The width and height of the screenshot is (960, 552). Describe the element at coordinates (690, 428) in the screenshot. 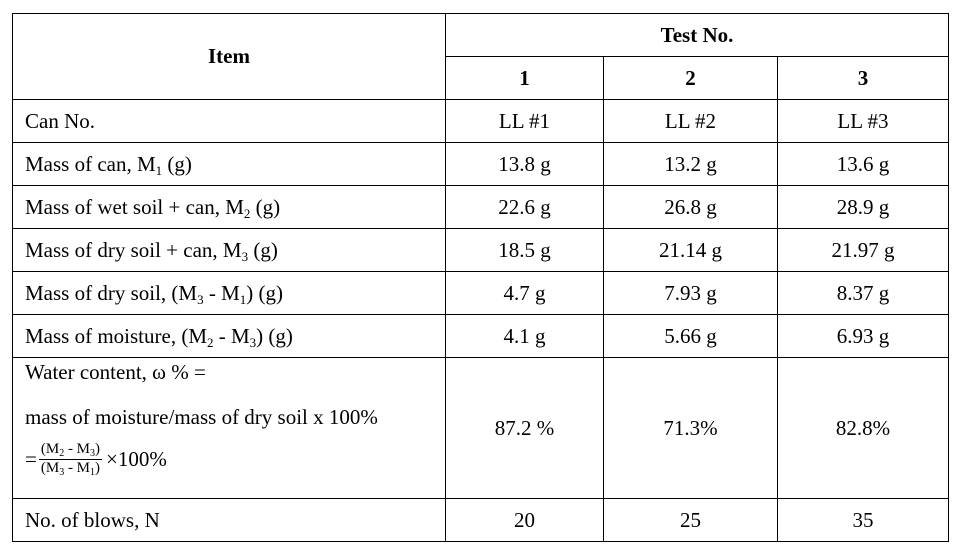

I see `cell-value: 71.3%` at that location.